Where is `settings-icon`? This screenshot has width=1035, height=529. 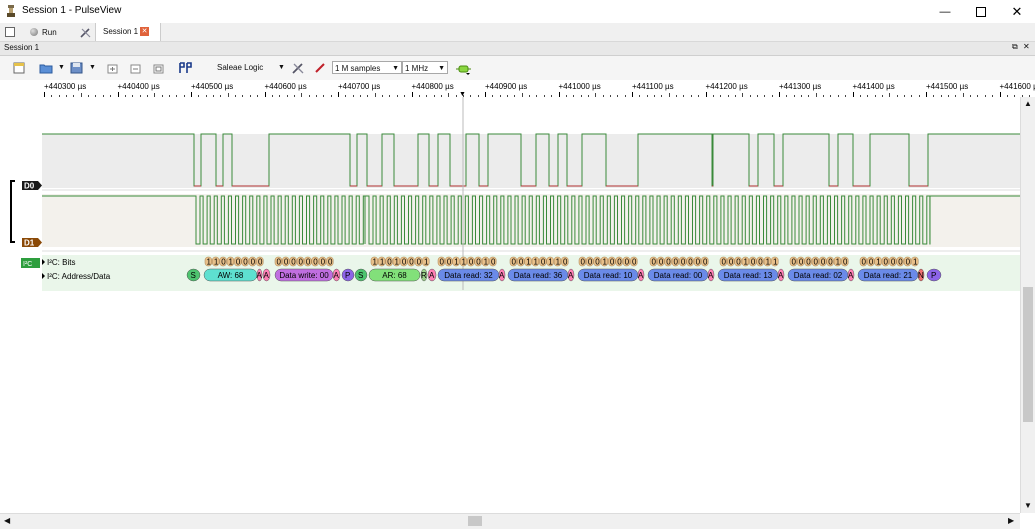 settings-icon is located at coordinates (85, 32).